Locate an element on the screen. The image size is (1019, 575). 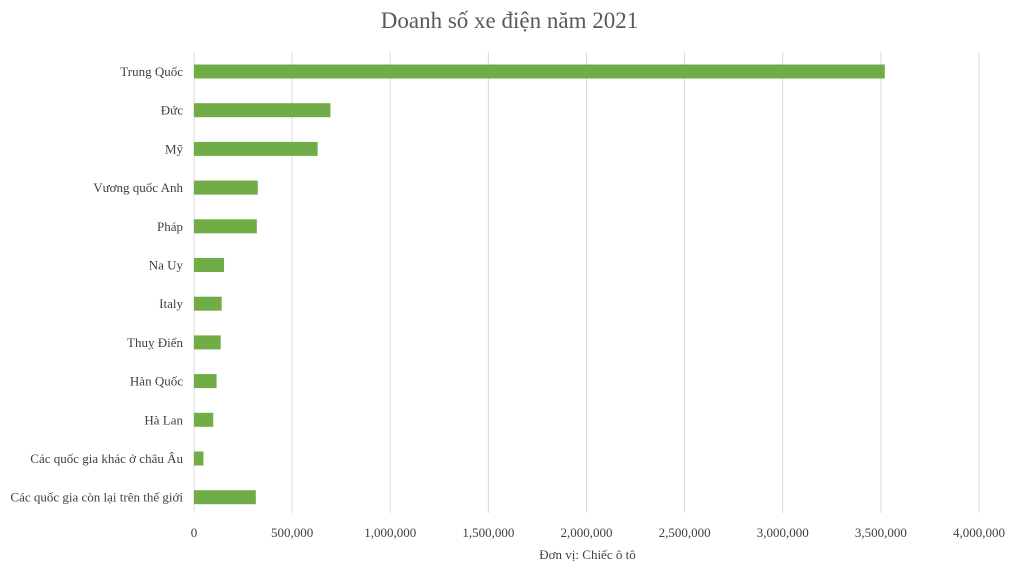
x-tick-label: 3,000,000 is located at coordinates (783, 532).